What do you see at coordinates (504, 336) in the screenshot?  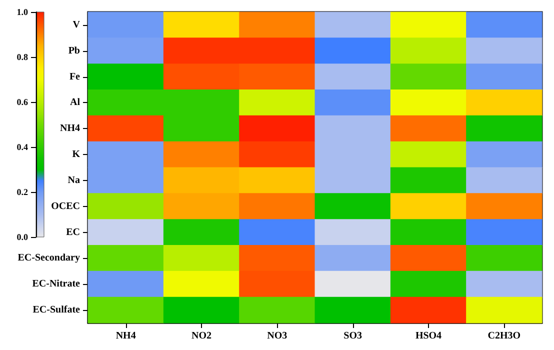 I see `x-tick-label: C2H3O` at bounding box center [504, 336].